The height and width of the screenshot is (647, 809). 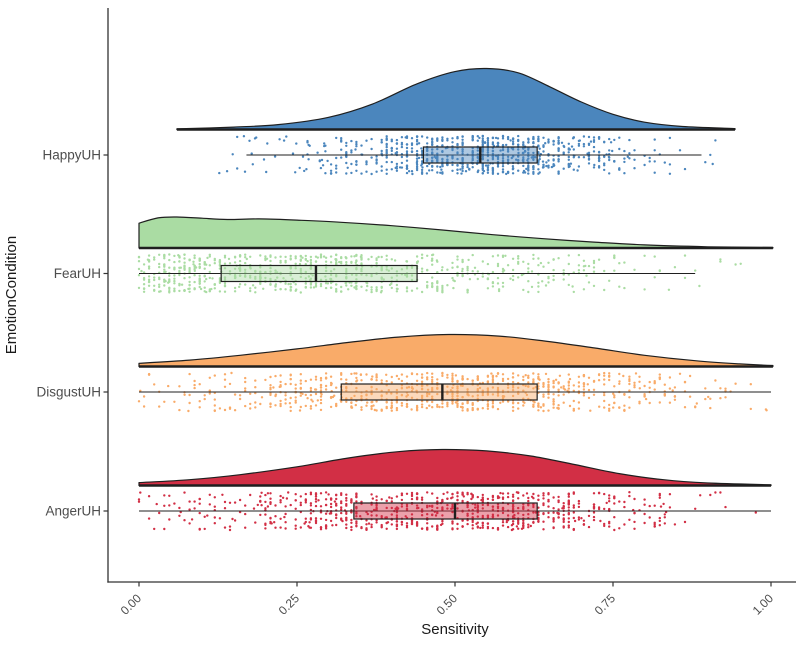 What do you see at coordinates (456, 350) in the screenshot?
I see `density-DisgustUH` at bounding box center [456, 350].